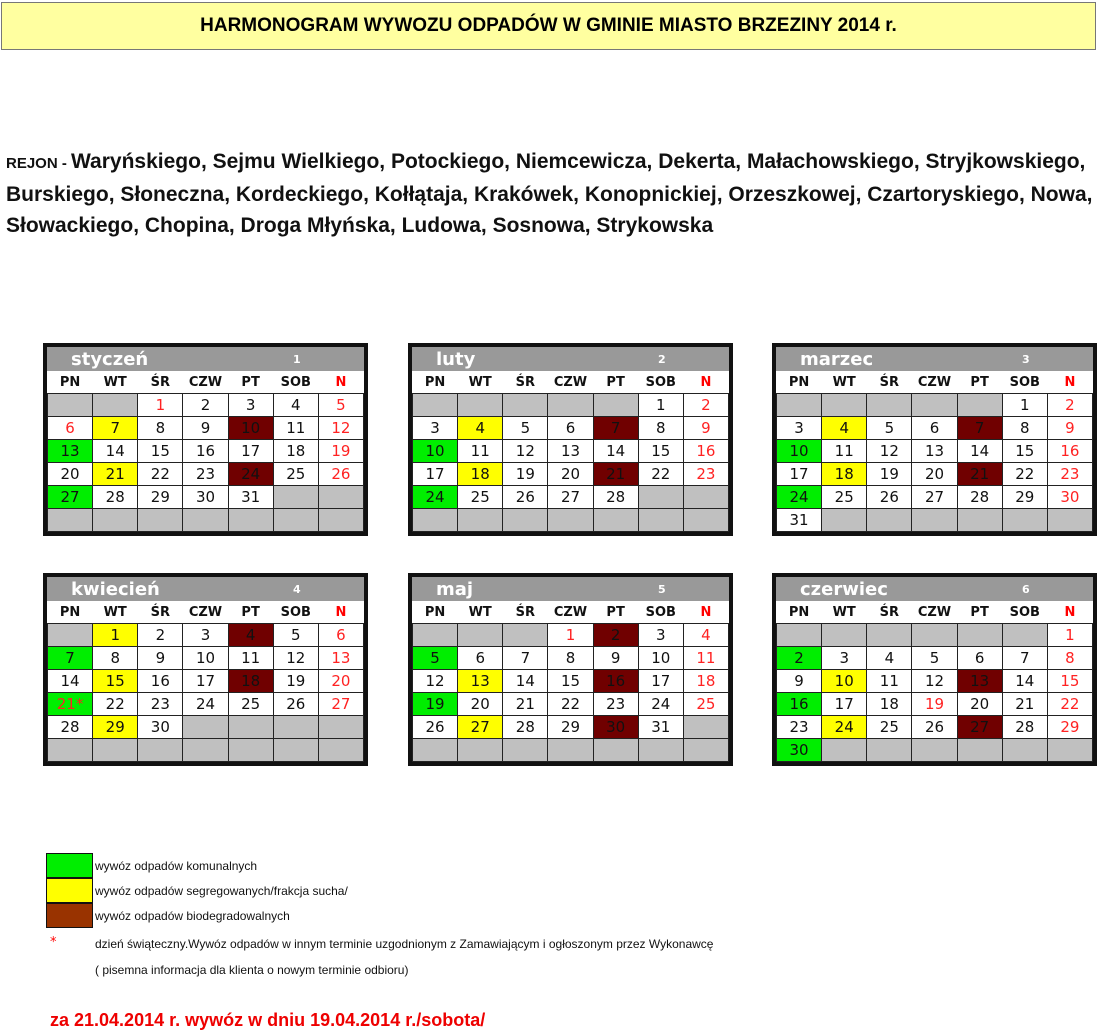  Describe the element at coordinates (110, 359) in the screenshot. I see `month-name: styczeń` at that location.